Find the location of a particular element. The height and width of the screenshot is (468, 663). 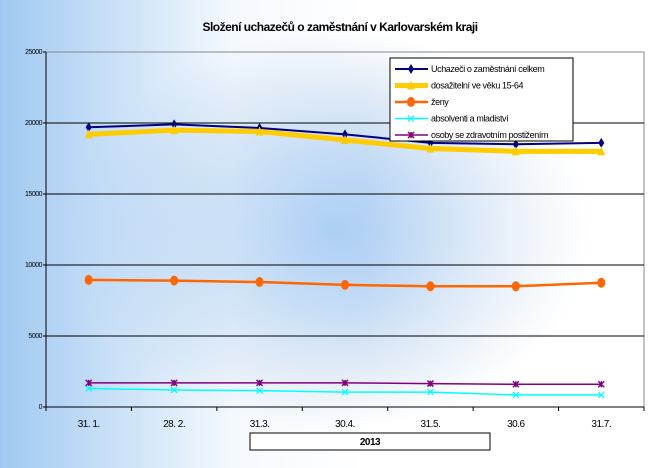

legend-item: absolventi a mladiství is located at coordinates (452, 119).